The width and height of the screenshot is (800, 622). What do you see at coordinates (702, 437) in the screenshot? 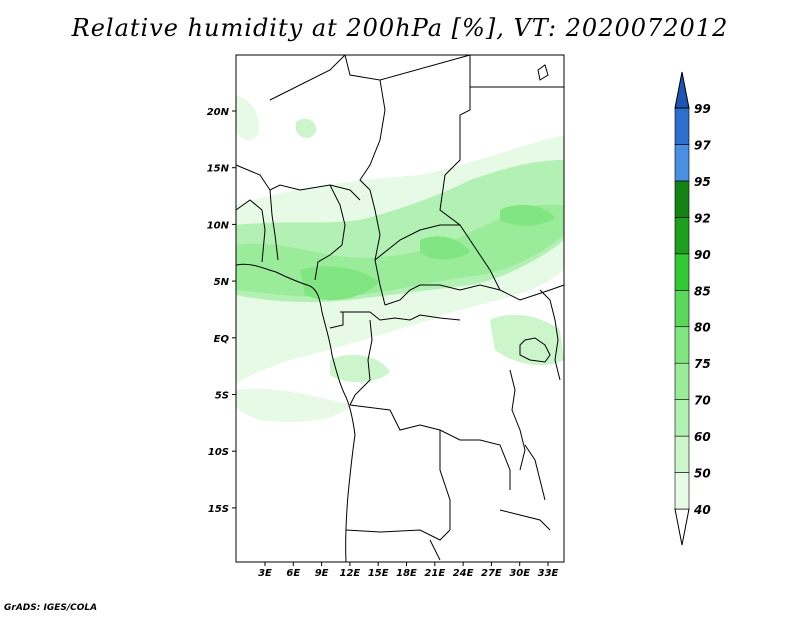
I see `colorbar-label: 60` at bounding box center [702, 437].